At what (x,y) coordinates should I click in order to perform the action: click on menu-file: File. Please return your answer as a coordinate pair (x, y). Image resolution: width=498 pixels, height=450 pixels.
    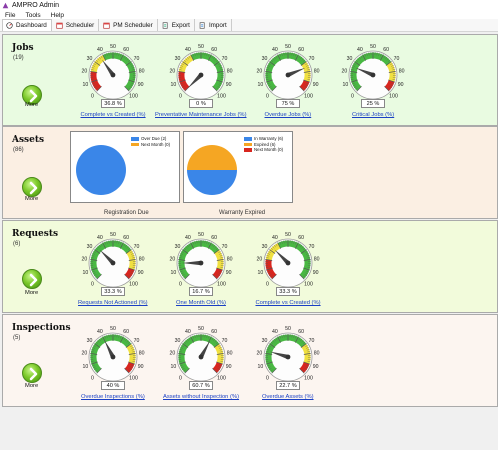
    Looking at the image, I should click on (10, 15).